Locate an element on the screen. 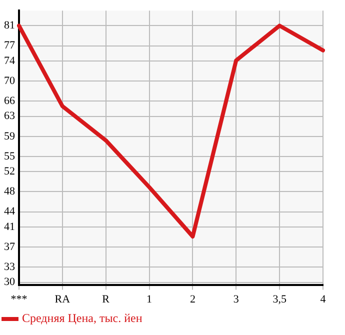 The width and height of the screenshot is (345, 335). x-tick-label: 2 is located at coordinates (193, 299).